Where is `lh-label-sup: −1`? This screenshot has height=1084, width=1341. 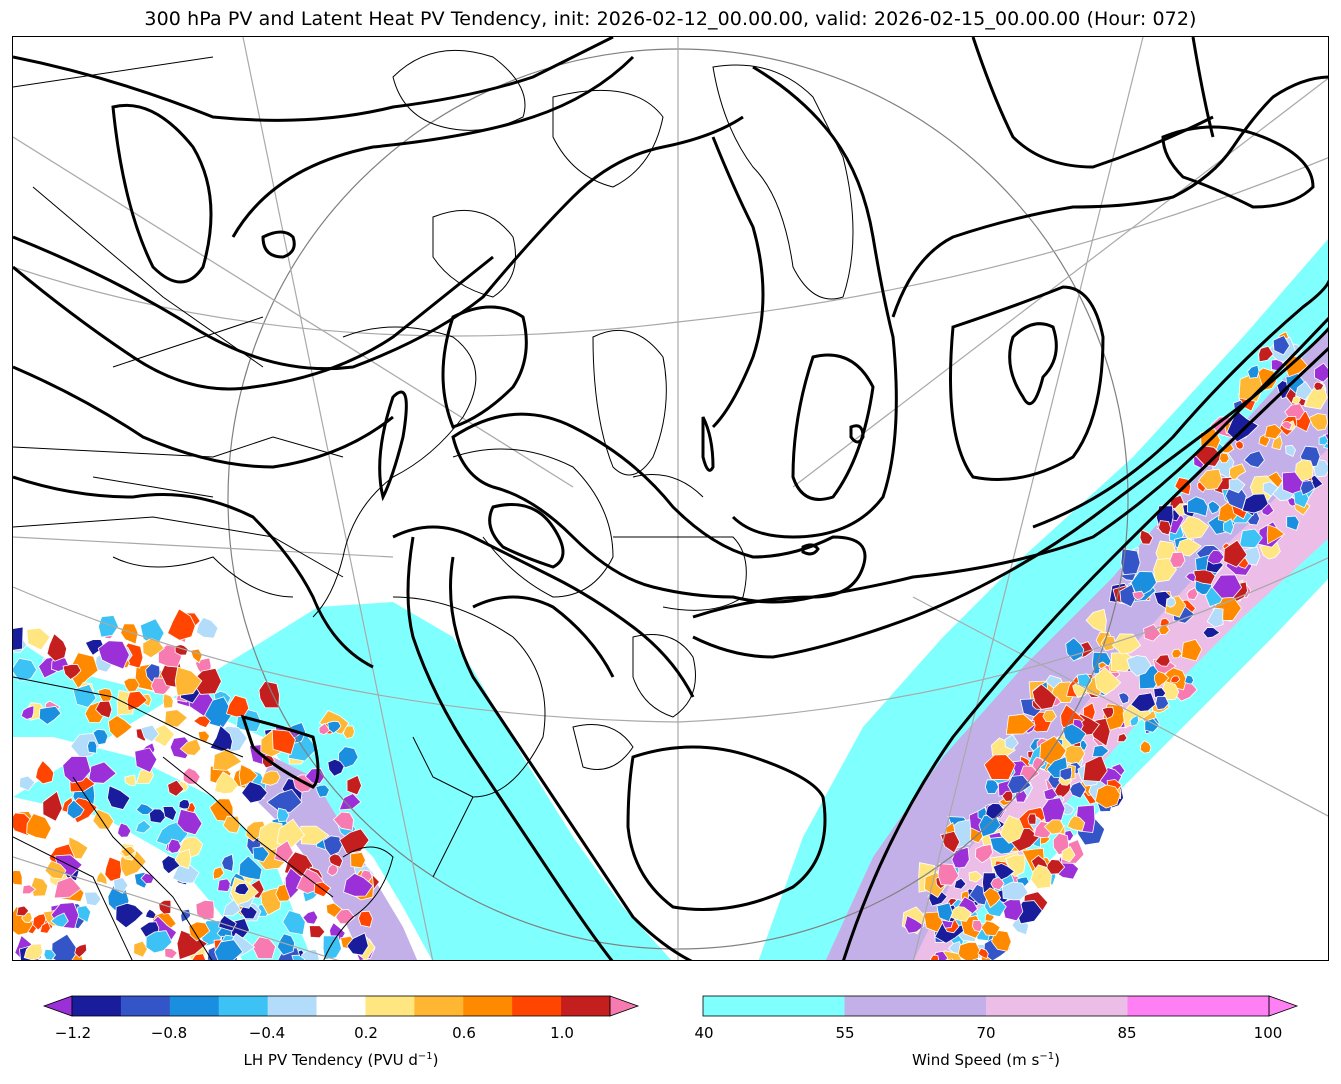 lh-label-sup: −1 is located at coordinates (425, 1056).